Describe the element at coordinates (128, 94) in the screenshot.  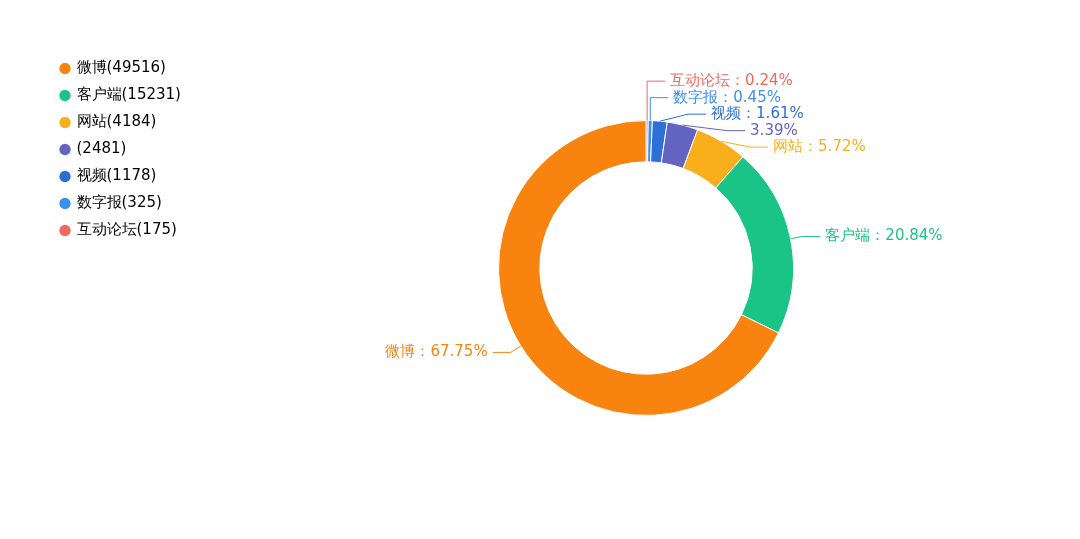
I see `legend-label: 客户端(15231)` at that location.